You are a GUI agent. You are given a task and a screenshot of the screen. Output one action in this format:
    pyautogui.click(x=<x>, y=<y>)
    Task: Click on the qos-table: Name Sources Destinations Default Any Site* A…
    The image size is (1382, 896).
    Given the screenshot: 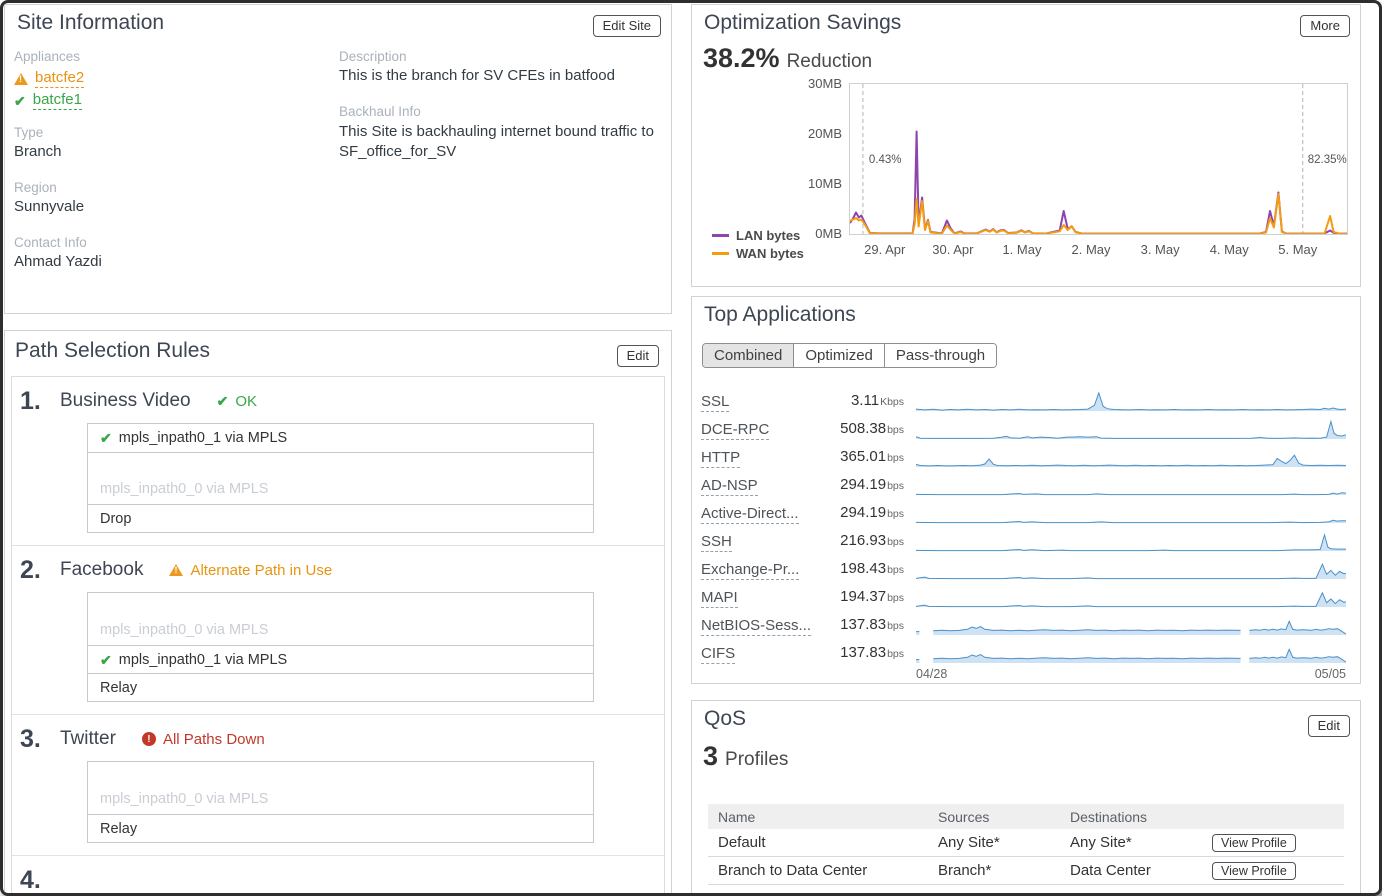 What is the action you would take?
    pyautogui.click(x=1026, y=844)
    